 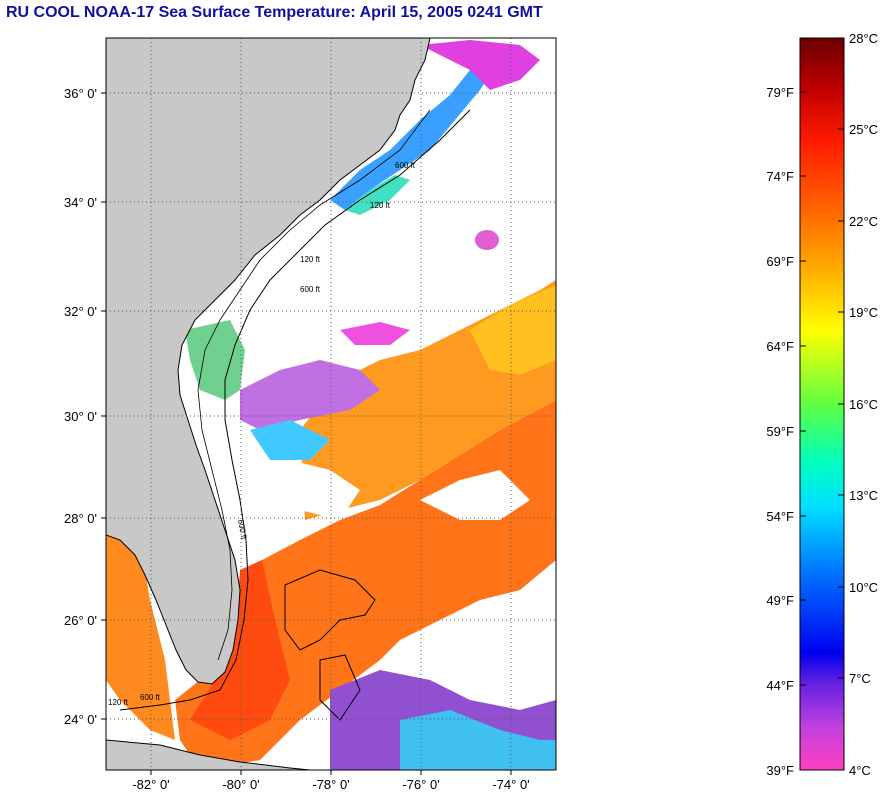 What do you see at coordinates (863, 495) in the screenshot?
I see `cbar-c-13: 13°C` at bounding box center [863, 495].